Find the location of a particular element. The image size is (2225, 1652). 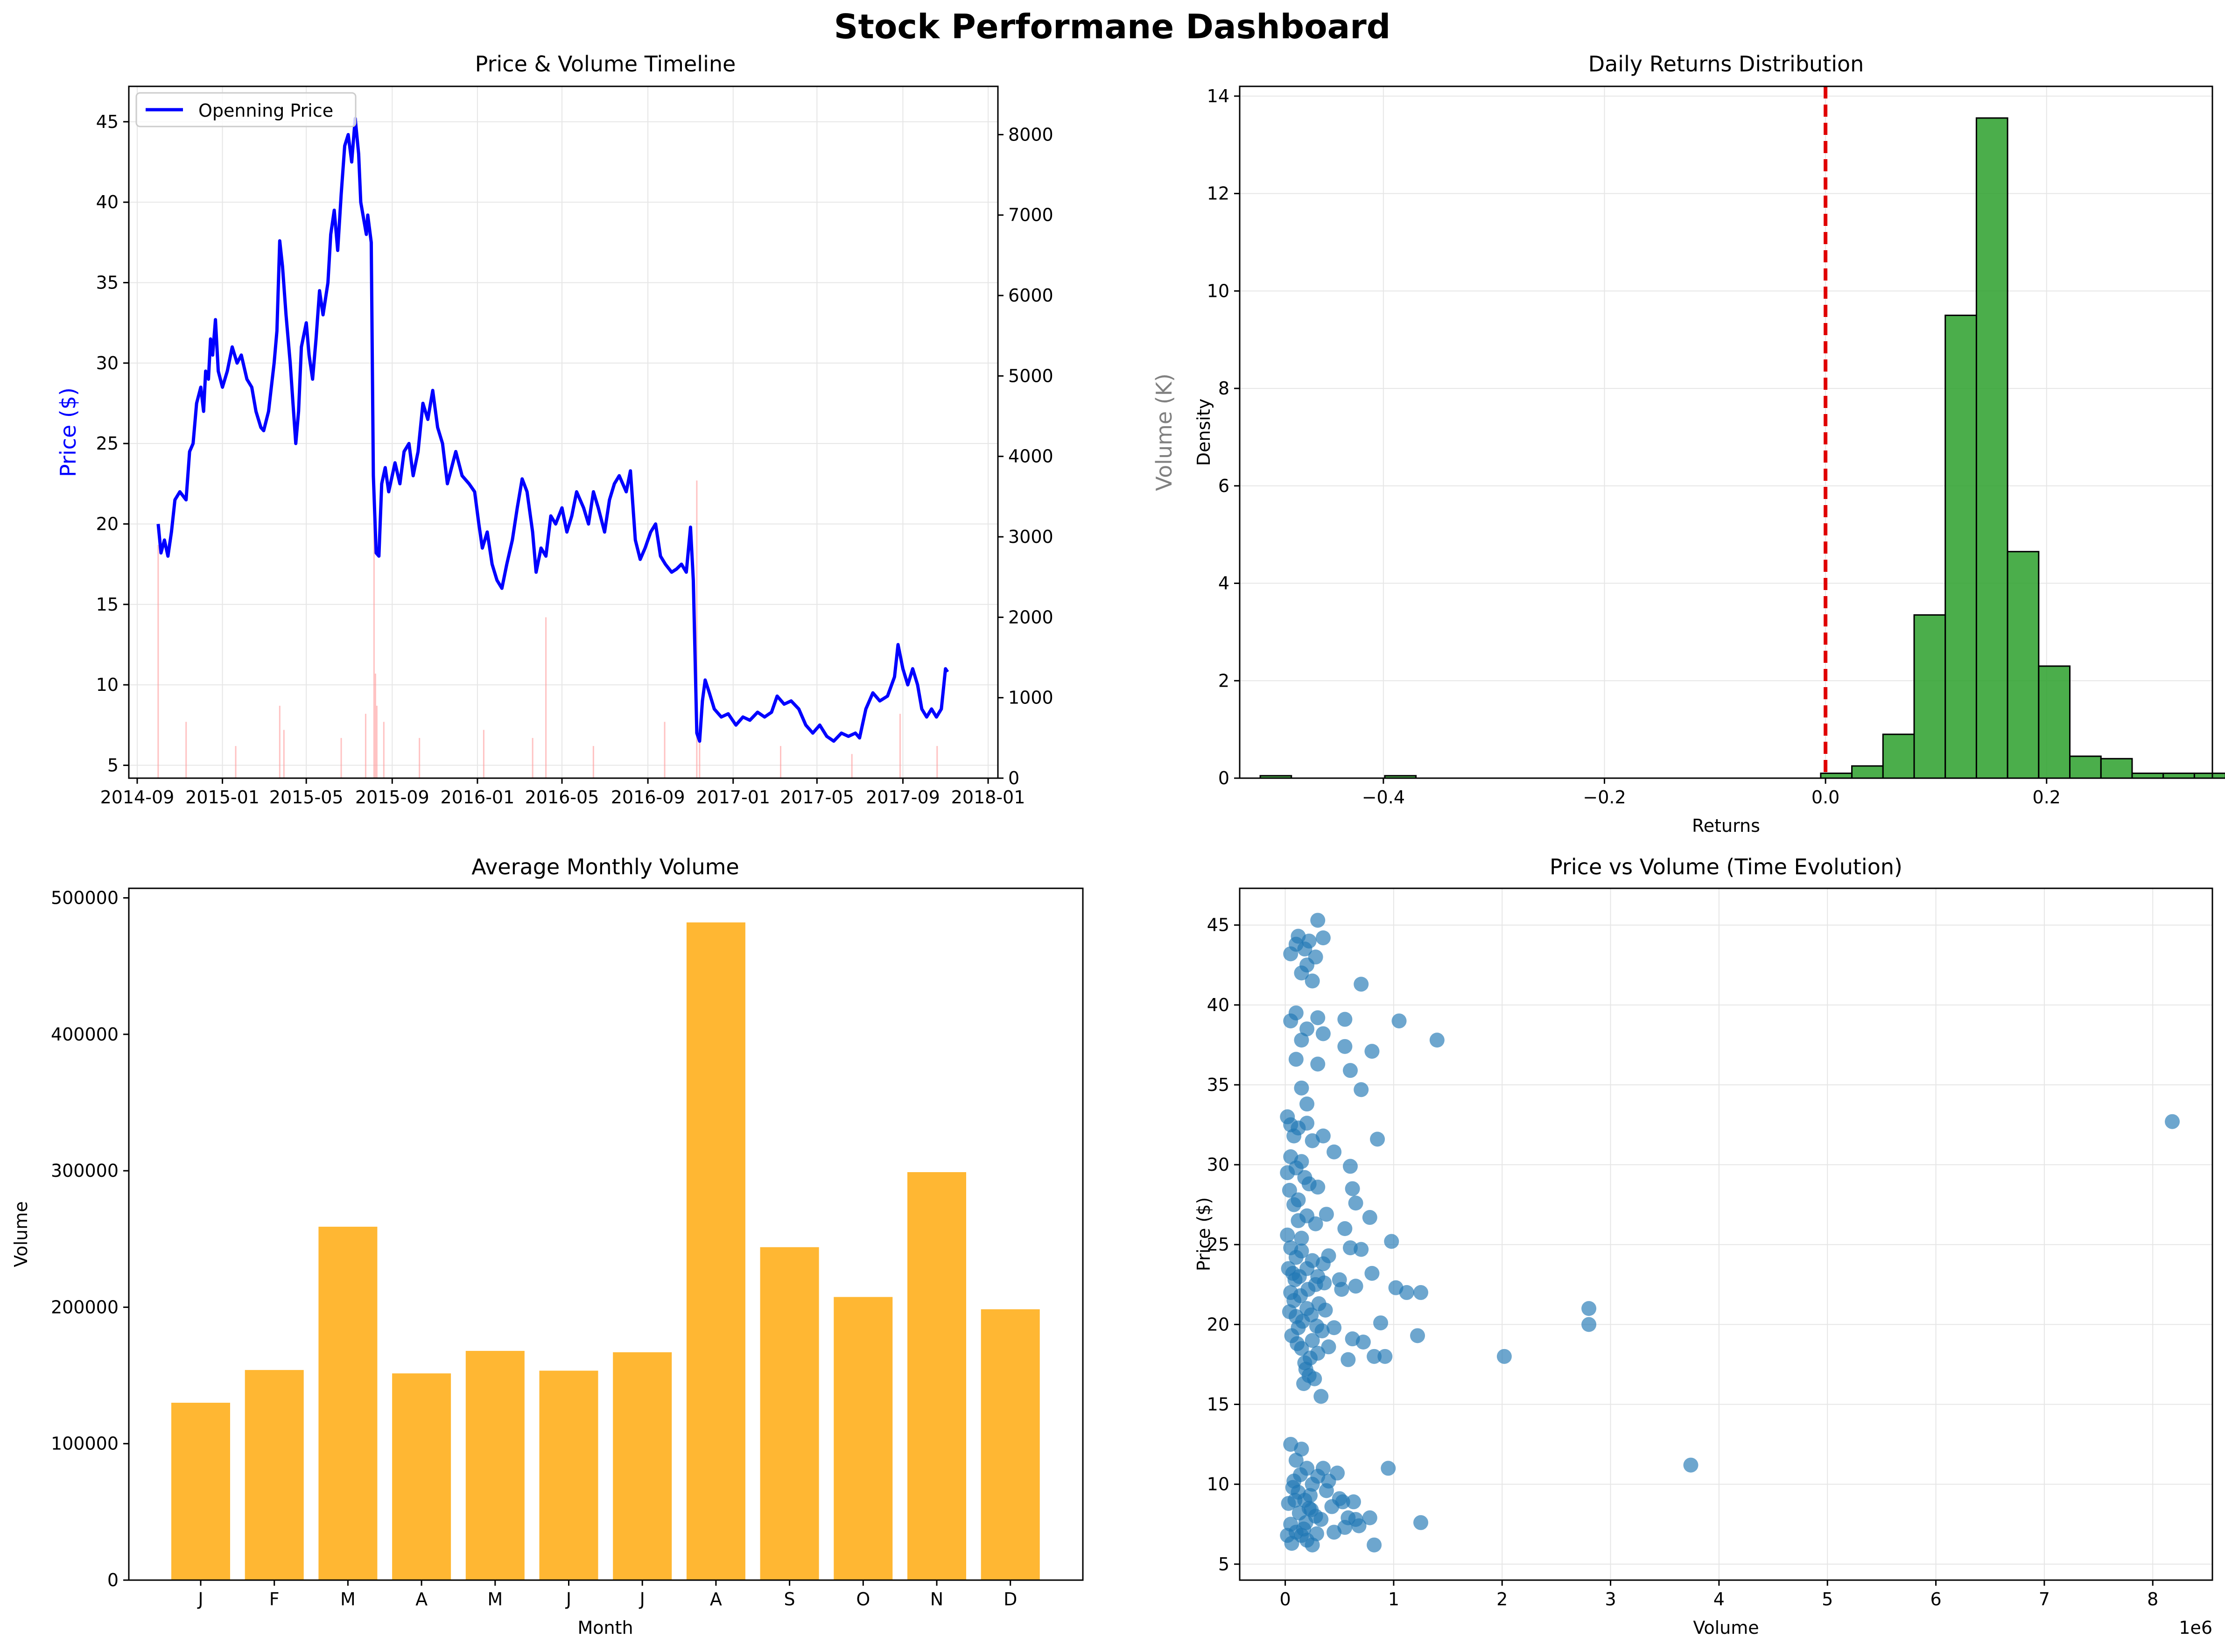

p2-y-tick-label: 12 is located at coordinates (1218, 193).